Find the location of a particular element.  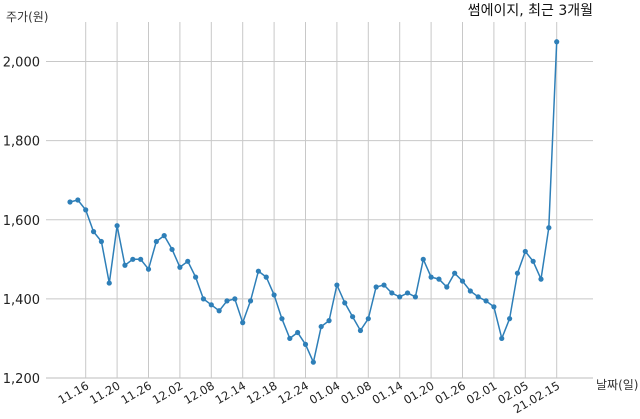

x-tick-label: 11.20 is located at coordinates (105, 392).